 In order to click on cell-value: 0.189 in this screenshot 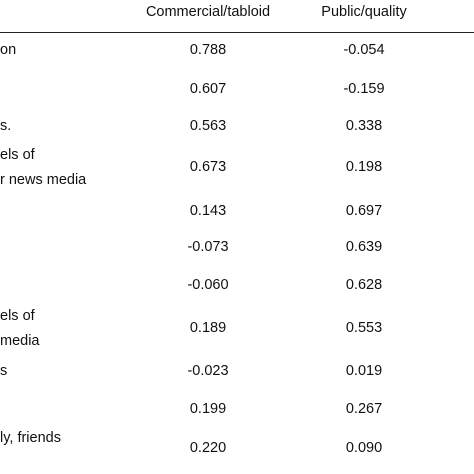, I will do `click(208, 328)`.